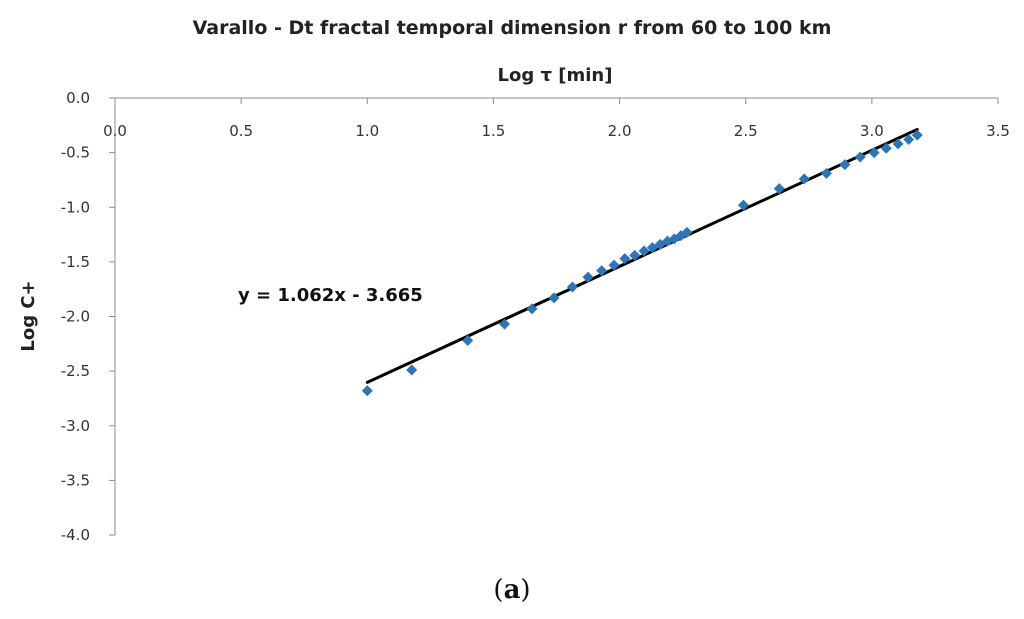  I want to click on x-axis-title: Log τ [min], so click(555, 75).